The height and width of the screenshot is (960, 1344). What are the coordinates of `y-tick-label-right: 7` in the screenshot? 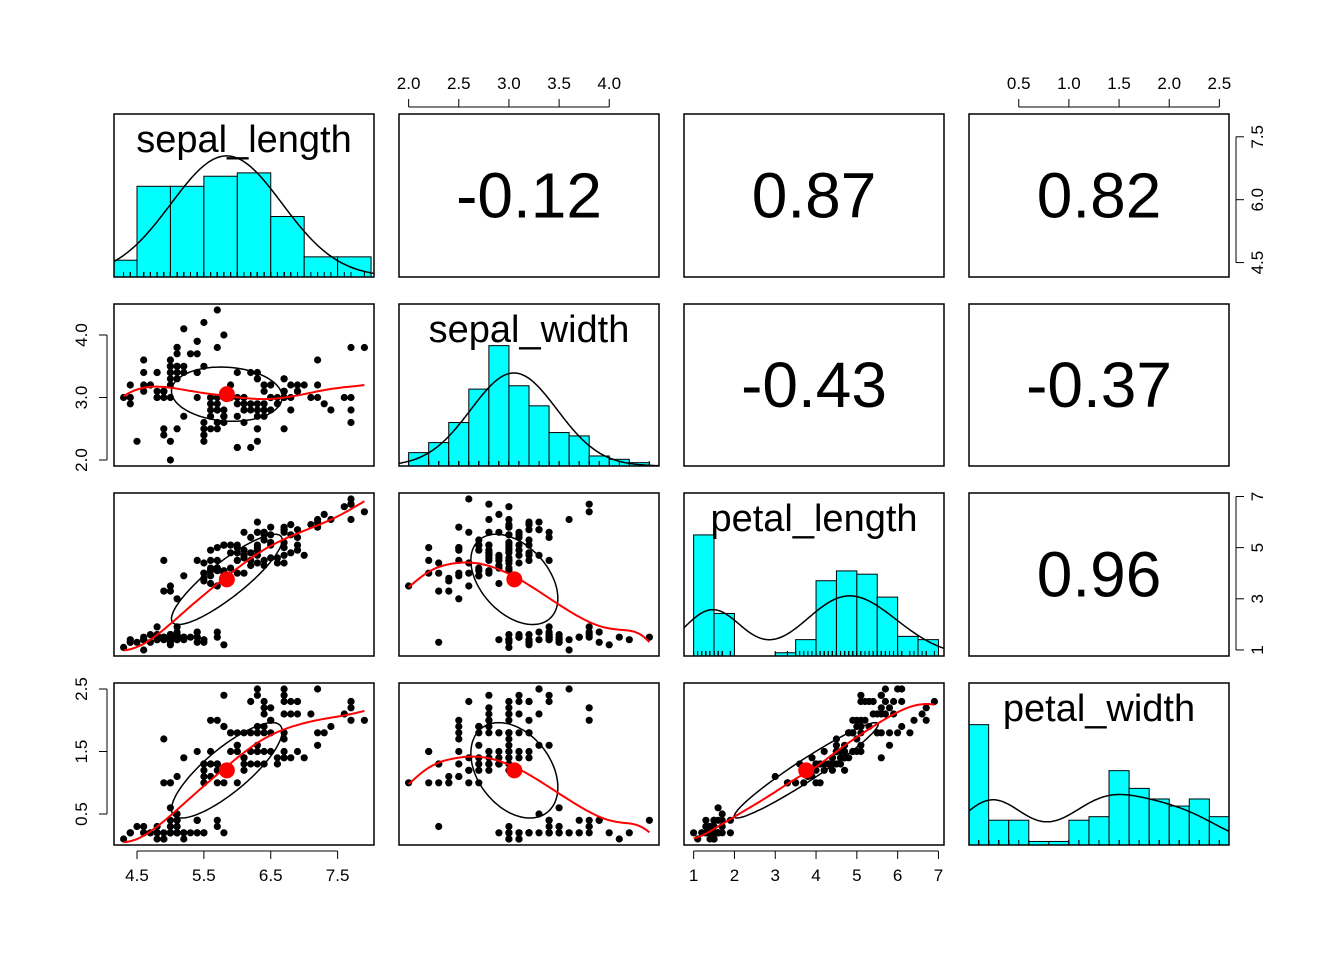 It's located at (1257, 496).